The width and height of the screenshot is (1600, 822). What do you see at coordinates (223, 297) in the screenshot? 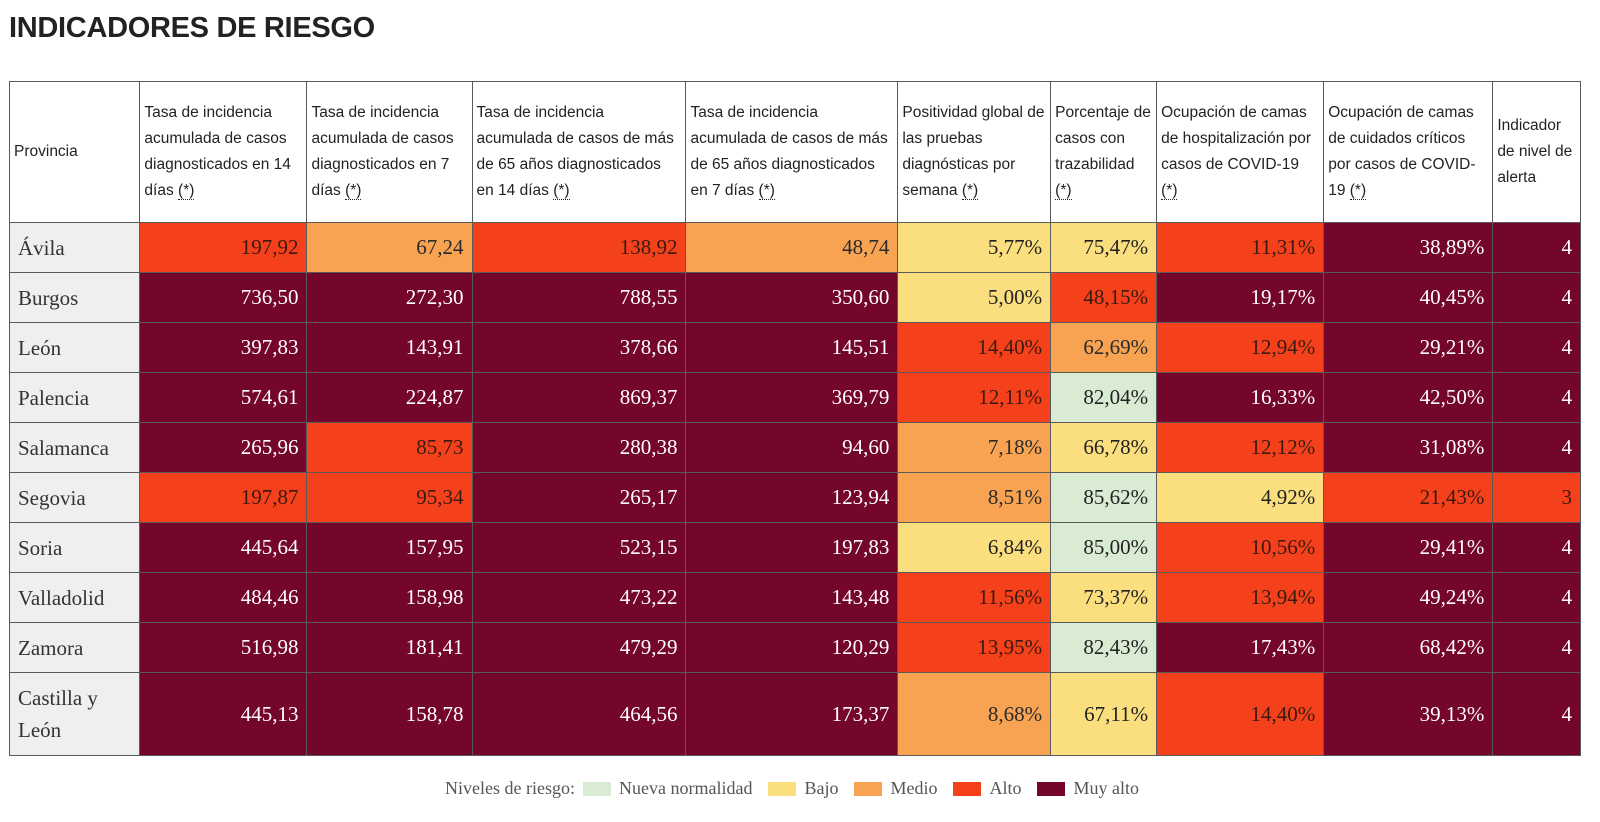
I see `value-cell: 736,50` at bounding box center [223, 297].